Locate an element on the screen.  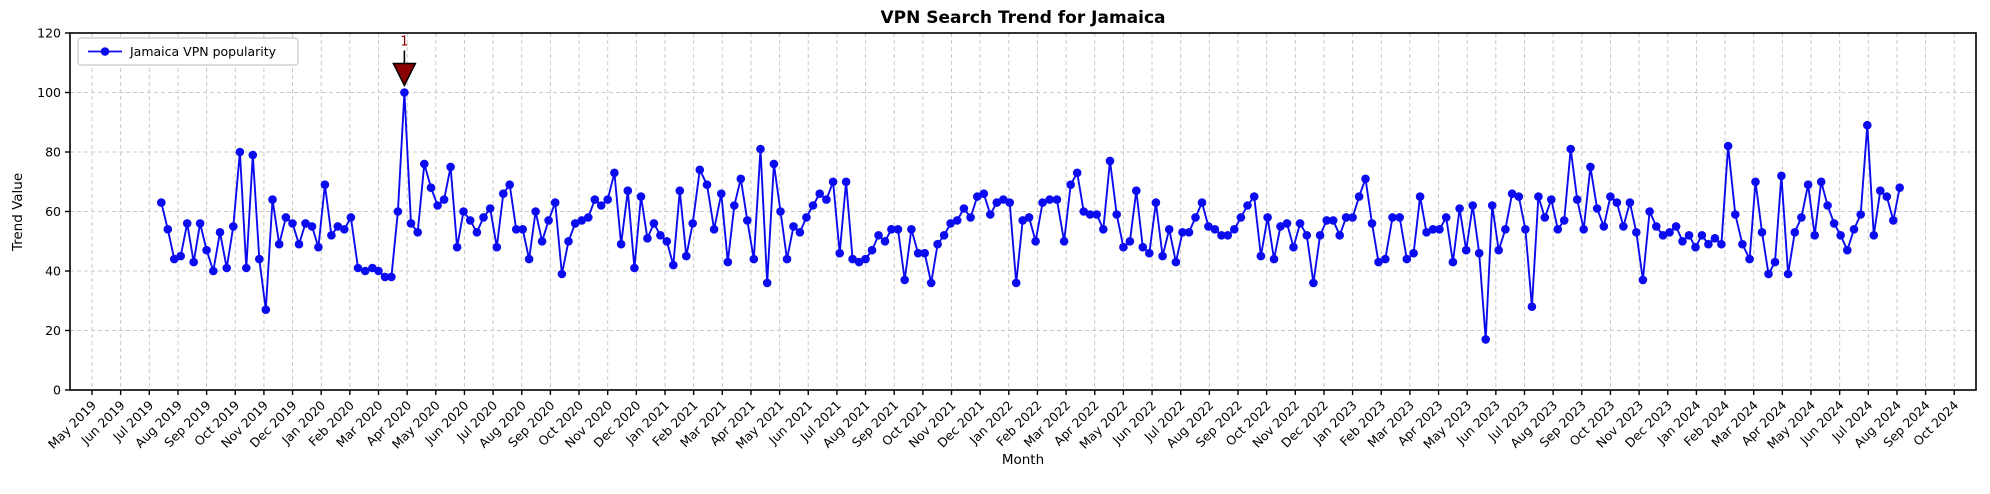
y-tick-label: 100 is located at coordinates (49, 92).